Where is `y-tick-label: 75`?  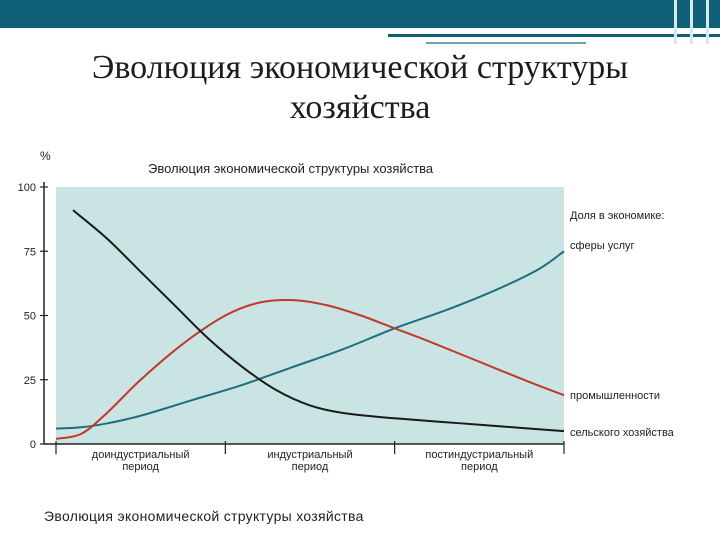
y-tick-label: 75 is located at coordinates (30, 252).